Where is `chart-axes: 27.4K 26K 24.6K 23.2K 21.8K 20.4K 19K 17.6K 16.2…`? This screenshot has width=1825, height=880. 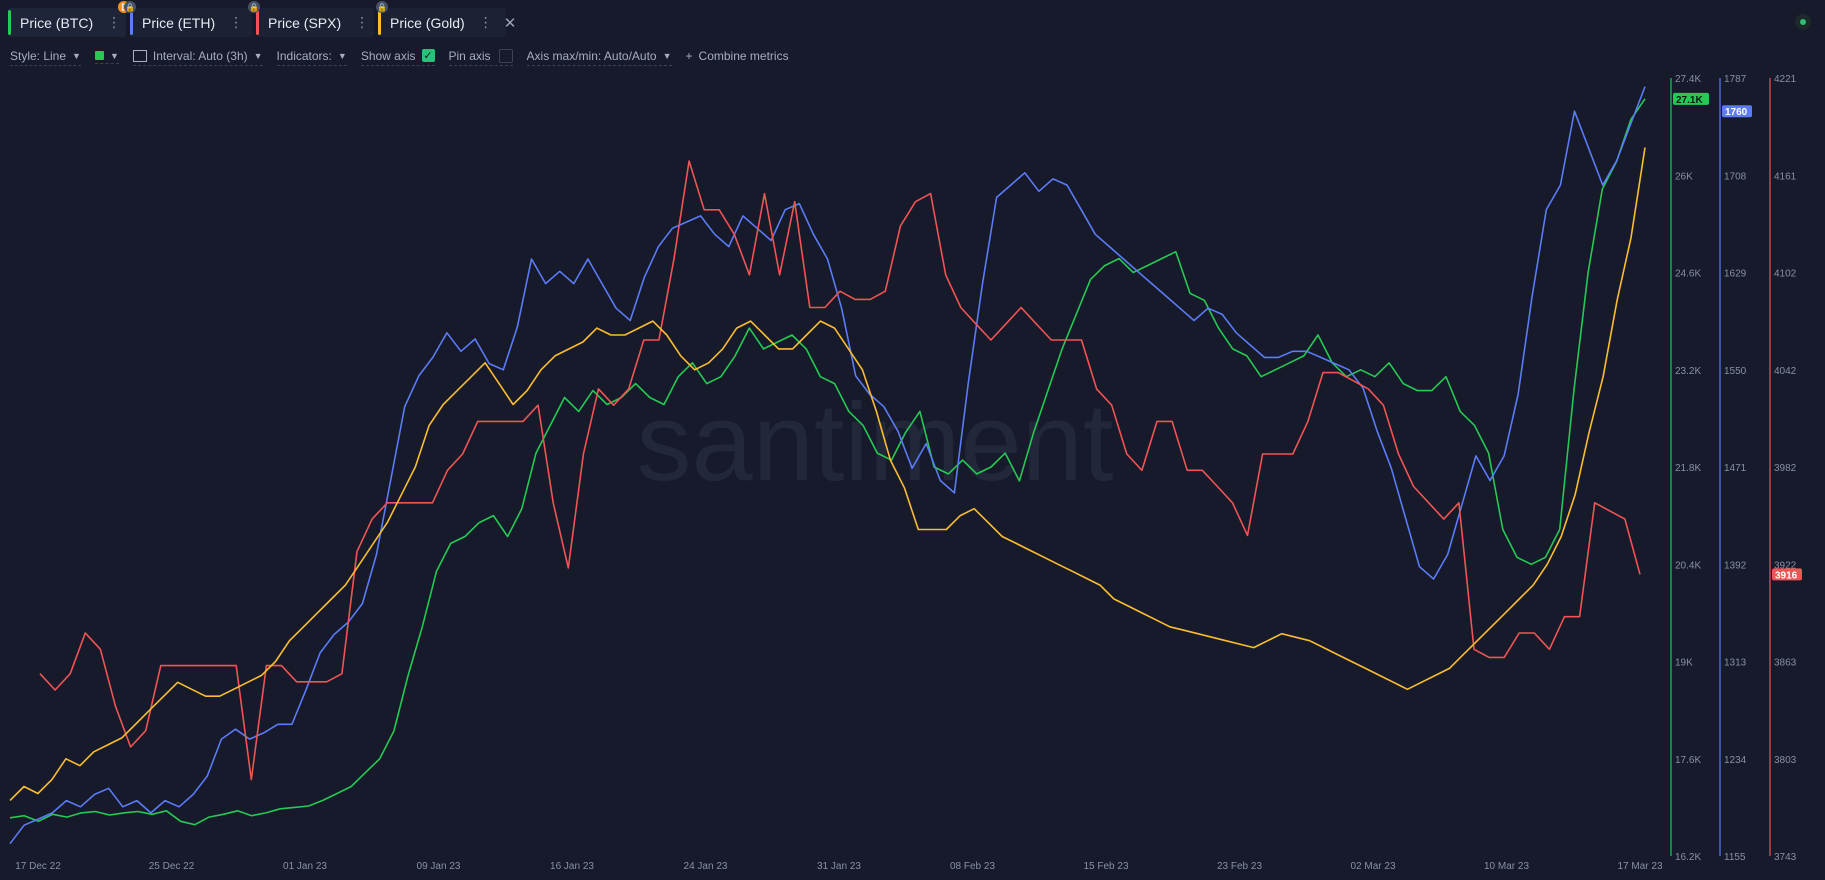
chart-axes: 27.4K 26K 24.6K 23.2K 21.8K 20.4K 19K 17.6K 16.2… is located at coordinates (1736, 468).